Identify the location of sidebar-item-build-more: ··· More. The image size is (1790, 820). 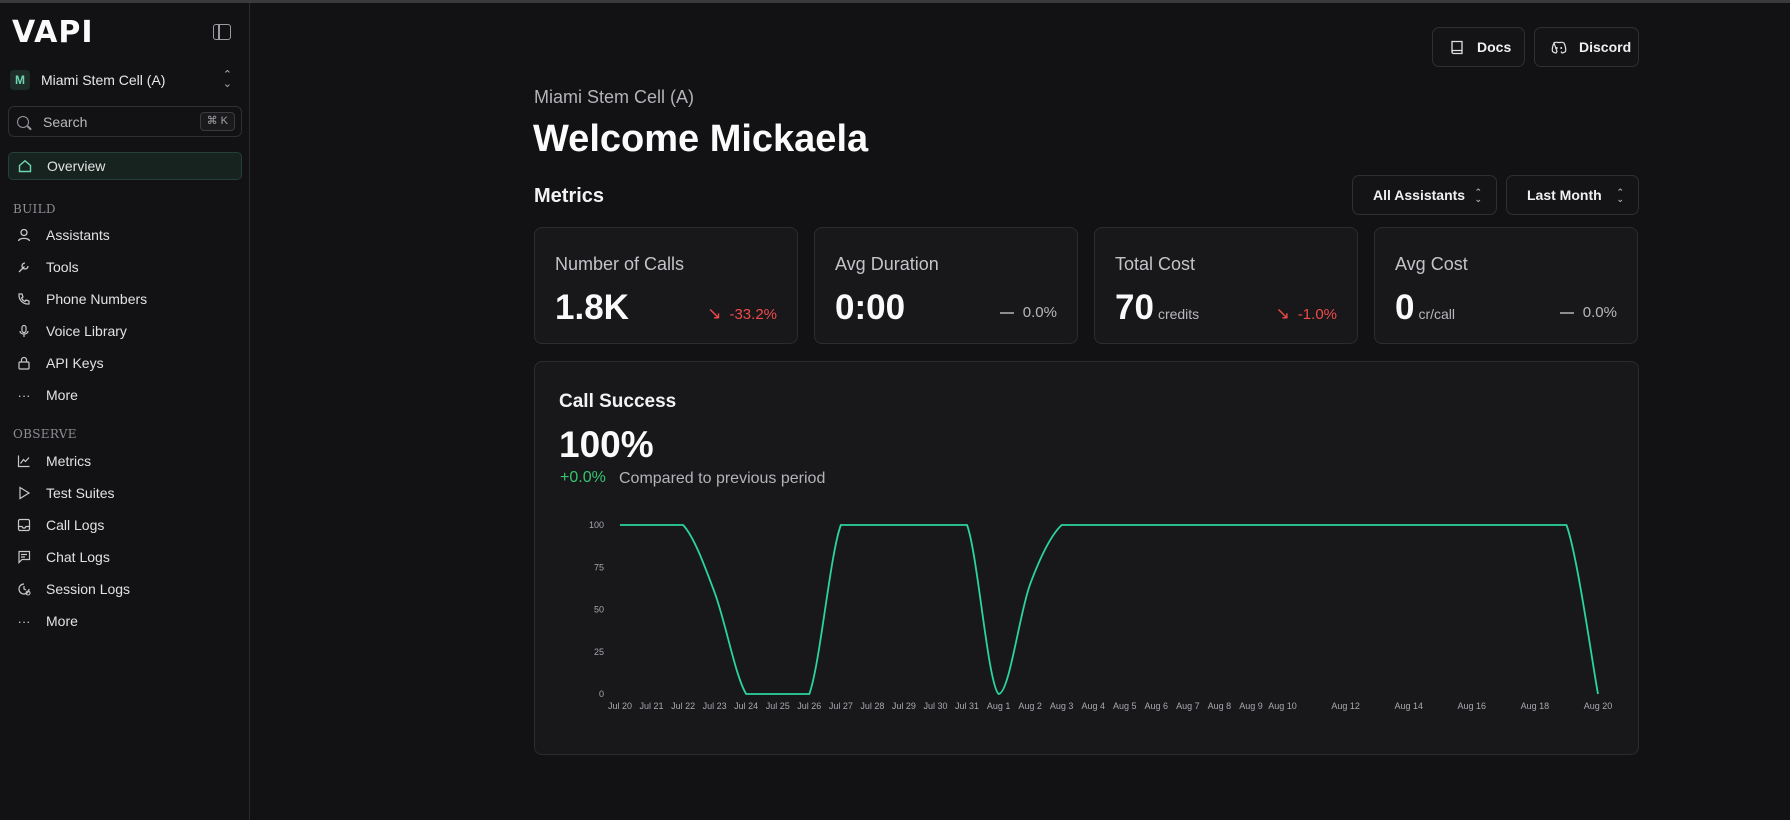
(125, 395).